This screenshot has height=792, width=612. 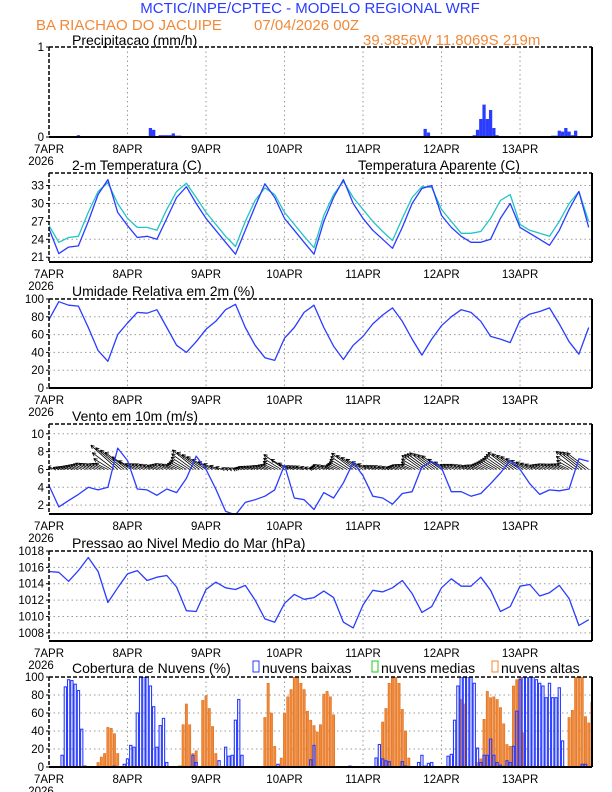 What do you see at coordinates (34, 300) in the screenshot?
I see `y-tick-label: 100` at bounding box center [34, 300].